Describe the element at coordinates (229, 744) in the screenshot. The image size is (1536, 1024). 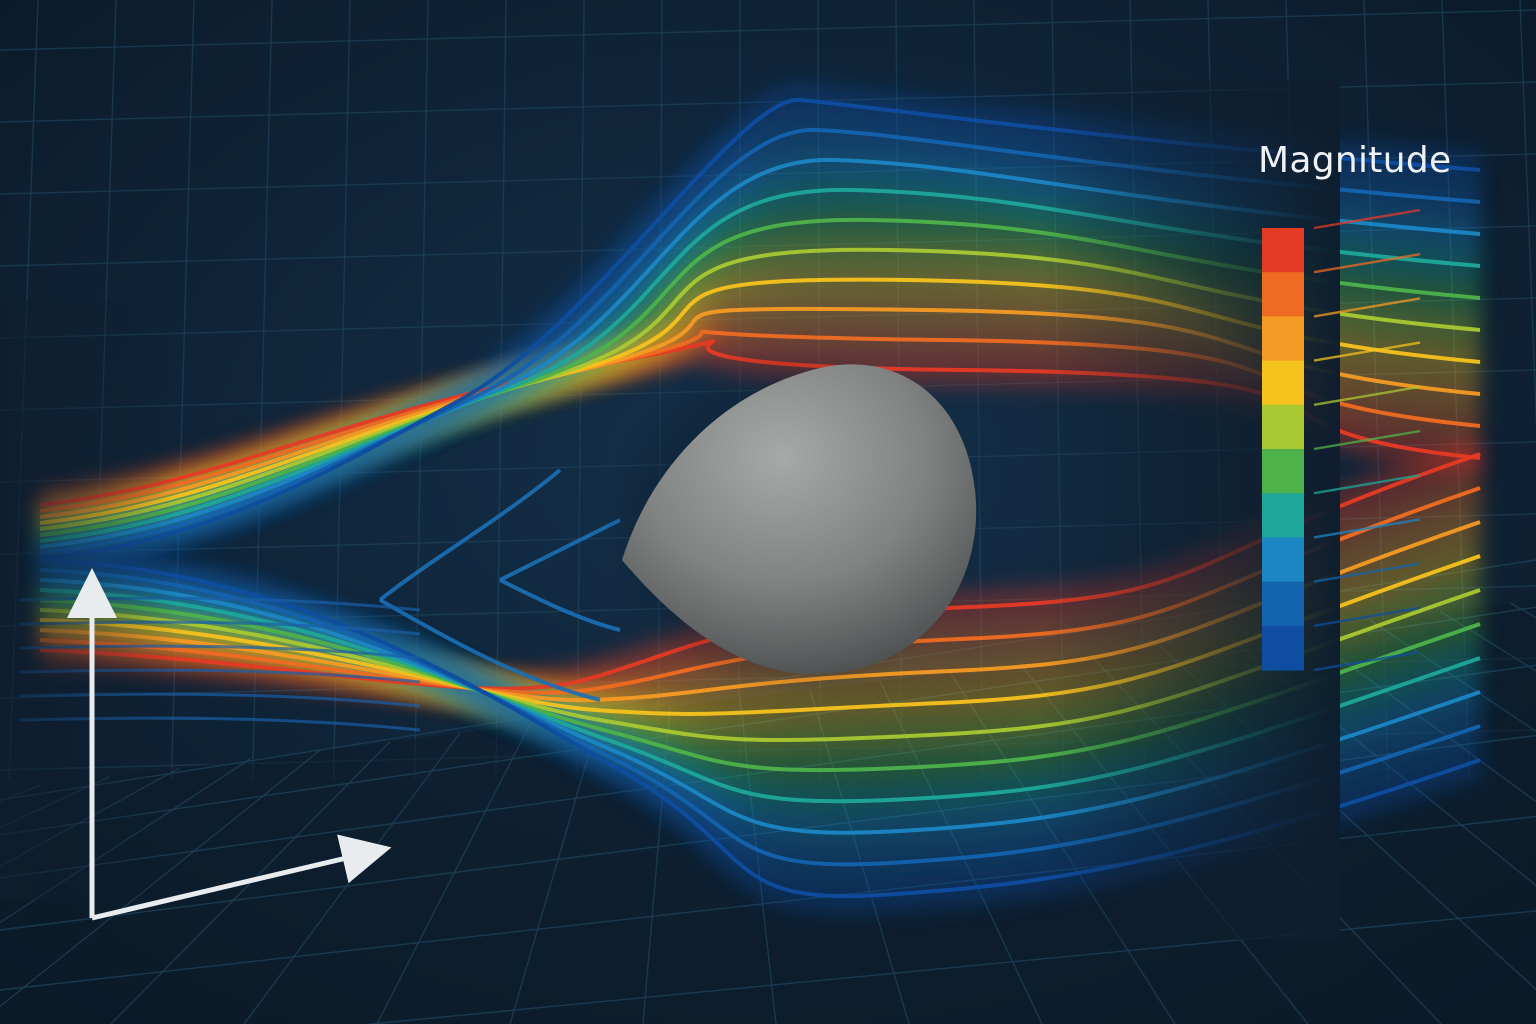
I see `coordinate-axes` at that location.